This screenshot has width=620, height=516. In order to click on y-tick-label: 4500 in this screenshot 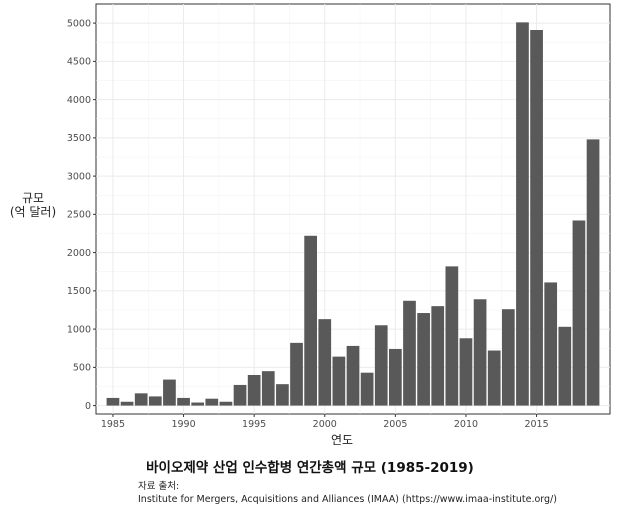, I will do `click(79, 62)`.